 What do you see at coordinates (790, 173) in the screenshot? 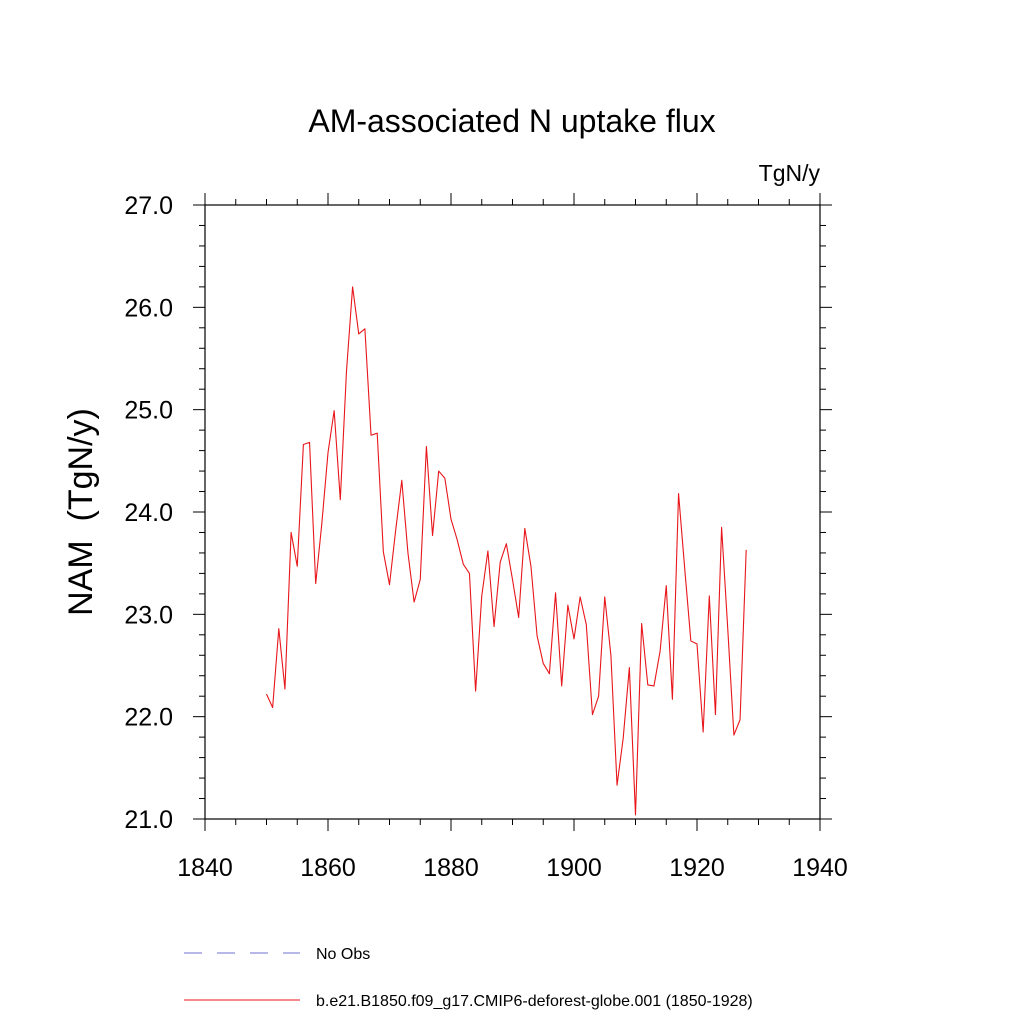
I see `units-label: TgN/y` at bounding box center [790, 173].